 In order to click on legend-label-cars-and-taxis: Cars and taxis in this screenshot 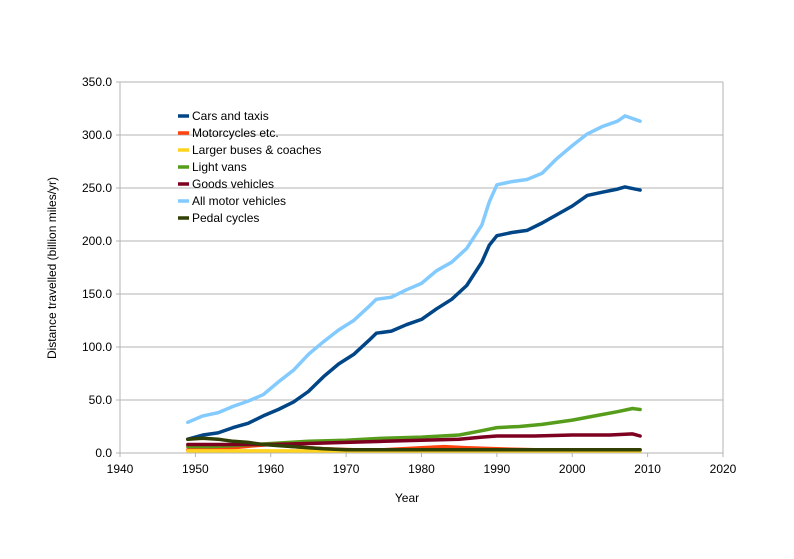, I will do `click(230, 116)`.